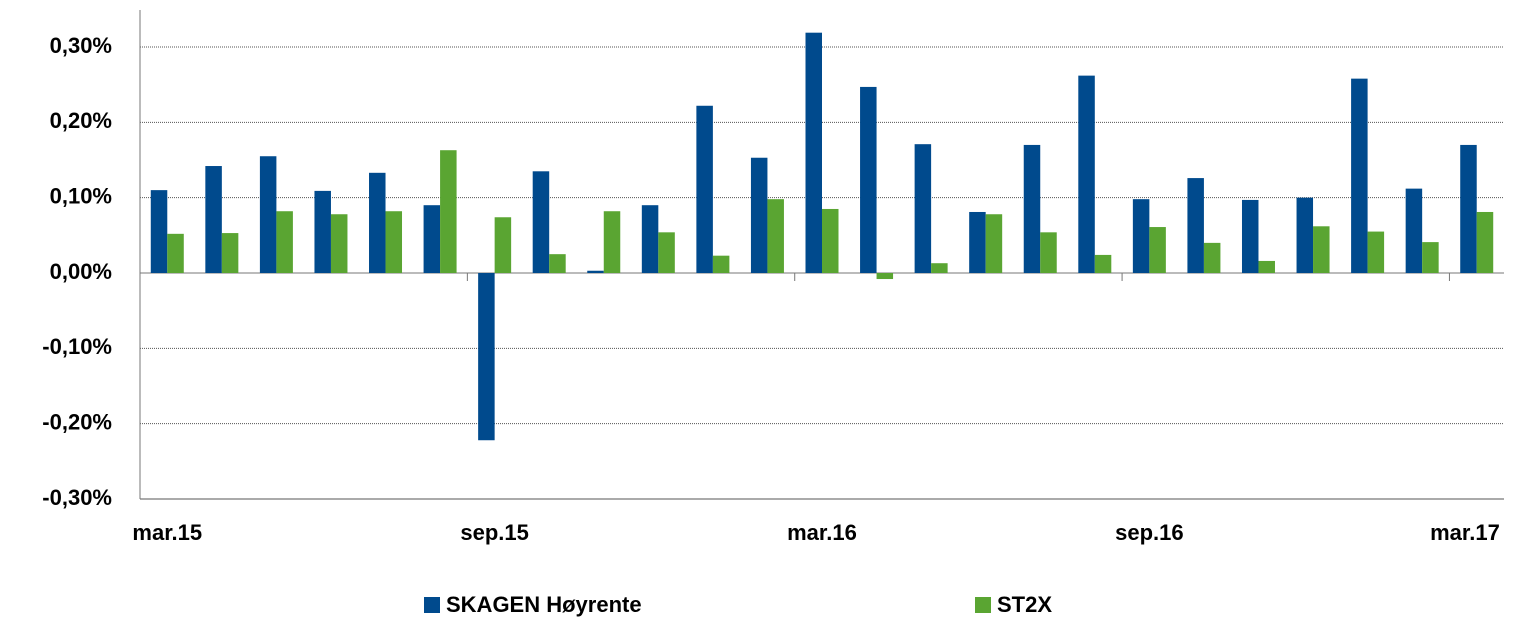 Image resolution: width=1528 pixels, height=623 pixels. I want to click on x-tick-label: sep.15, so click(494, 532).